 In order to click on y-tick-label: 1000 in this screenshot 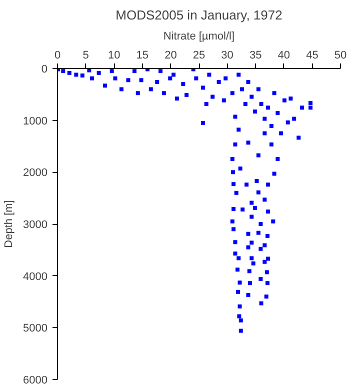, I will do `click(35, 121)`.